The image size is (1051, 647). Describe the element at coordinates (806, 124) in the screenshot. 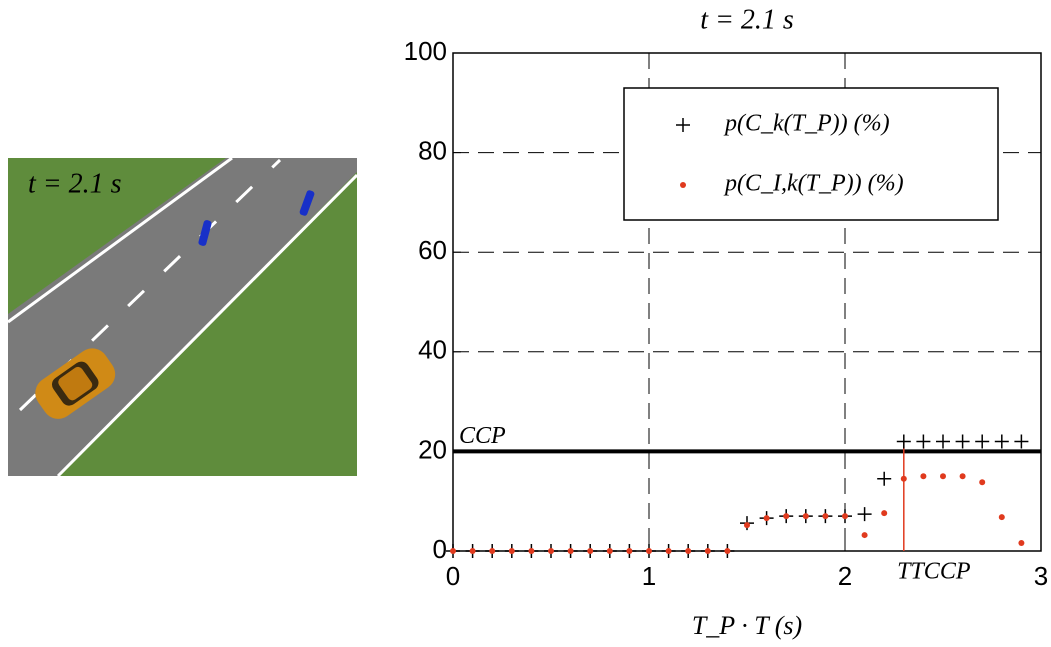

I see `legend-label: p(C_k(T_P)) (%)` at that location.